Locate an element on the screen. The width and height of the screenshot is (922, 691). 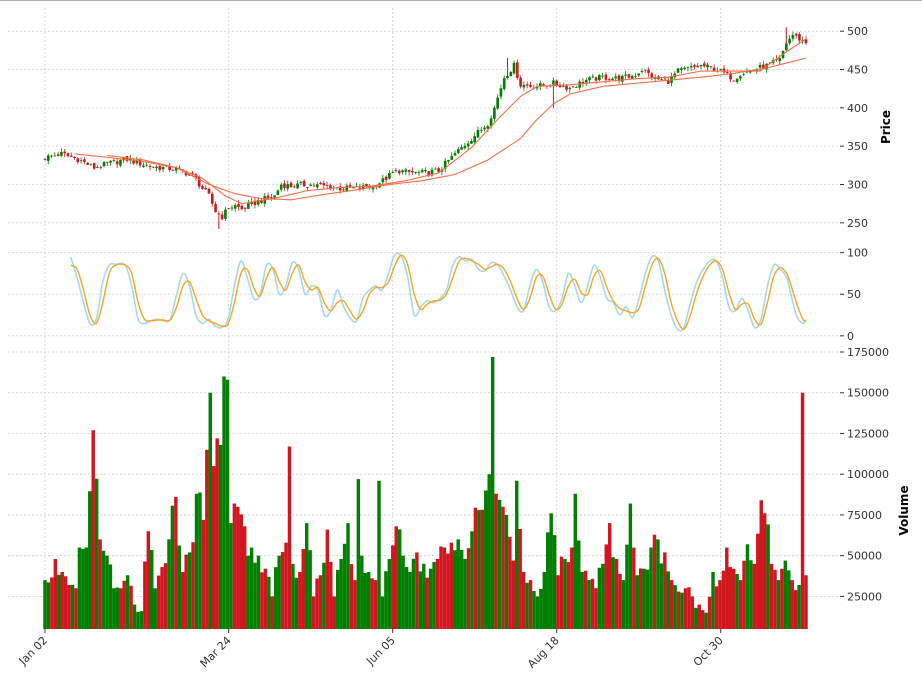
volume-y-tick-label: 100000 is located at coordinates (868, 474).